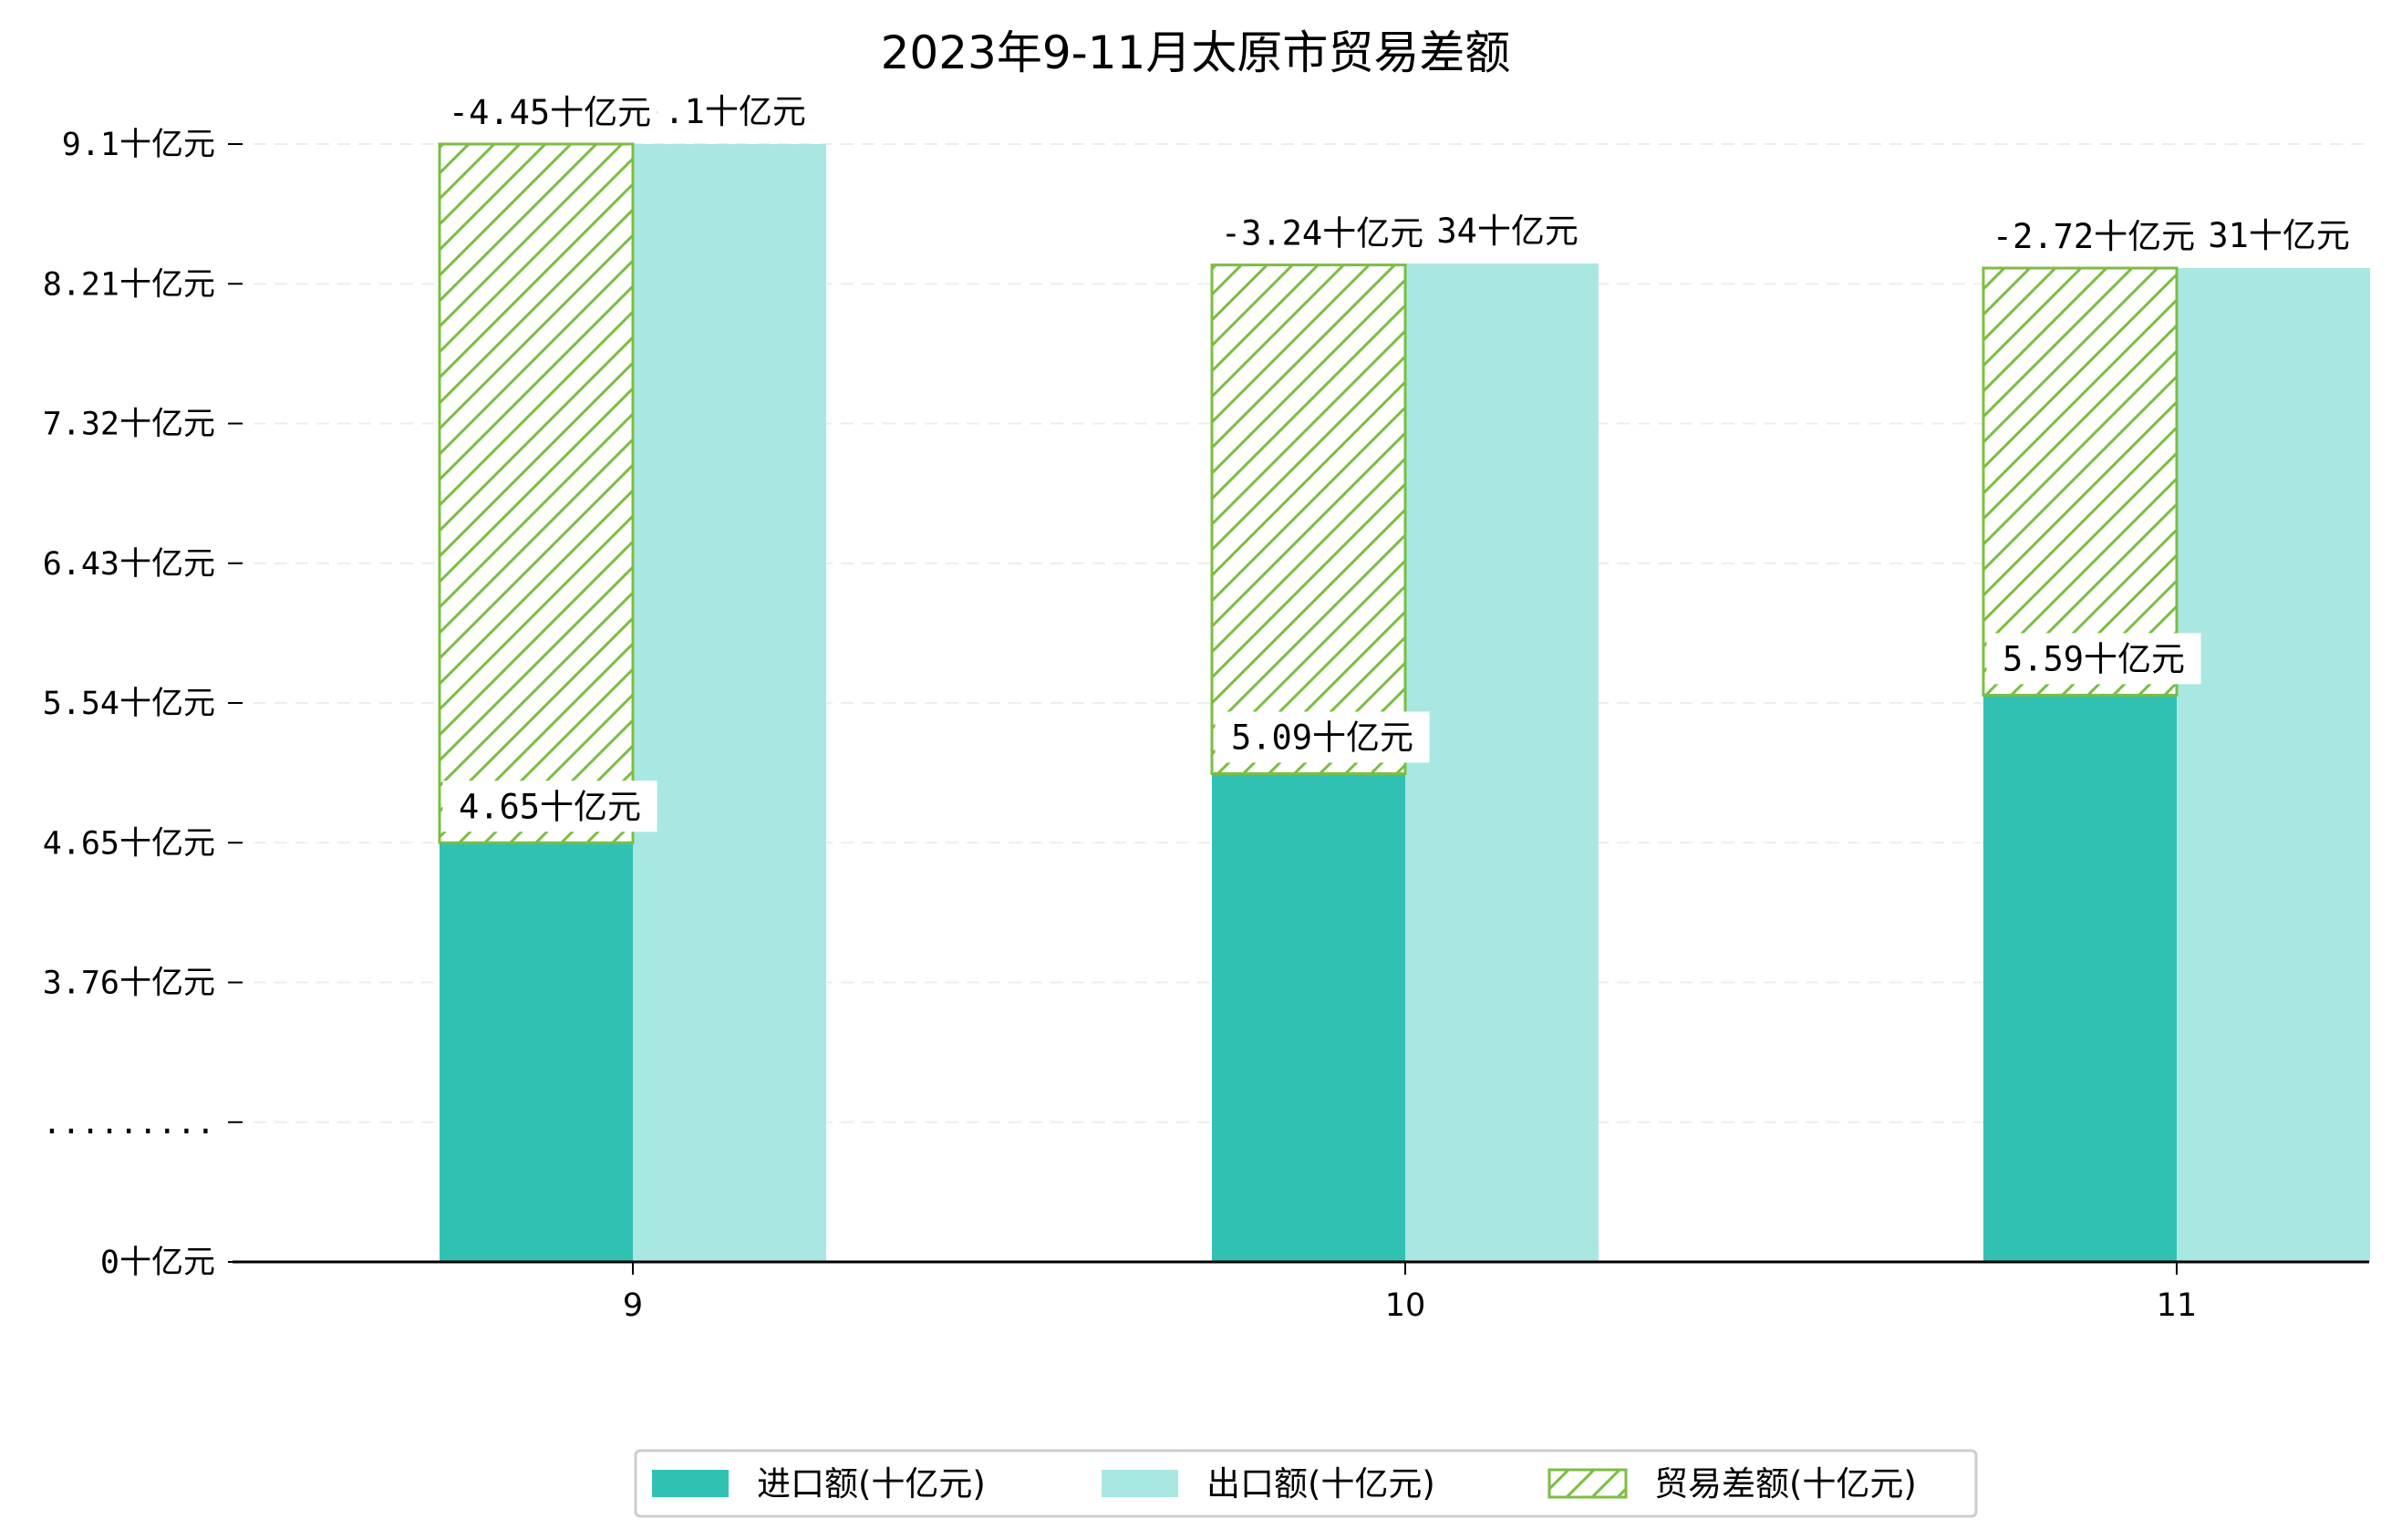 The width and height of the screenshot is (2391, 1540). What do you see at coordinates (1196, 52) in the screenshot?
I see `chart-title: 2023年9-11月太原市贸易差额` at bounding box center [1196, 52].